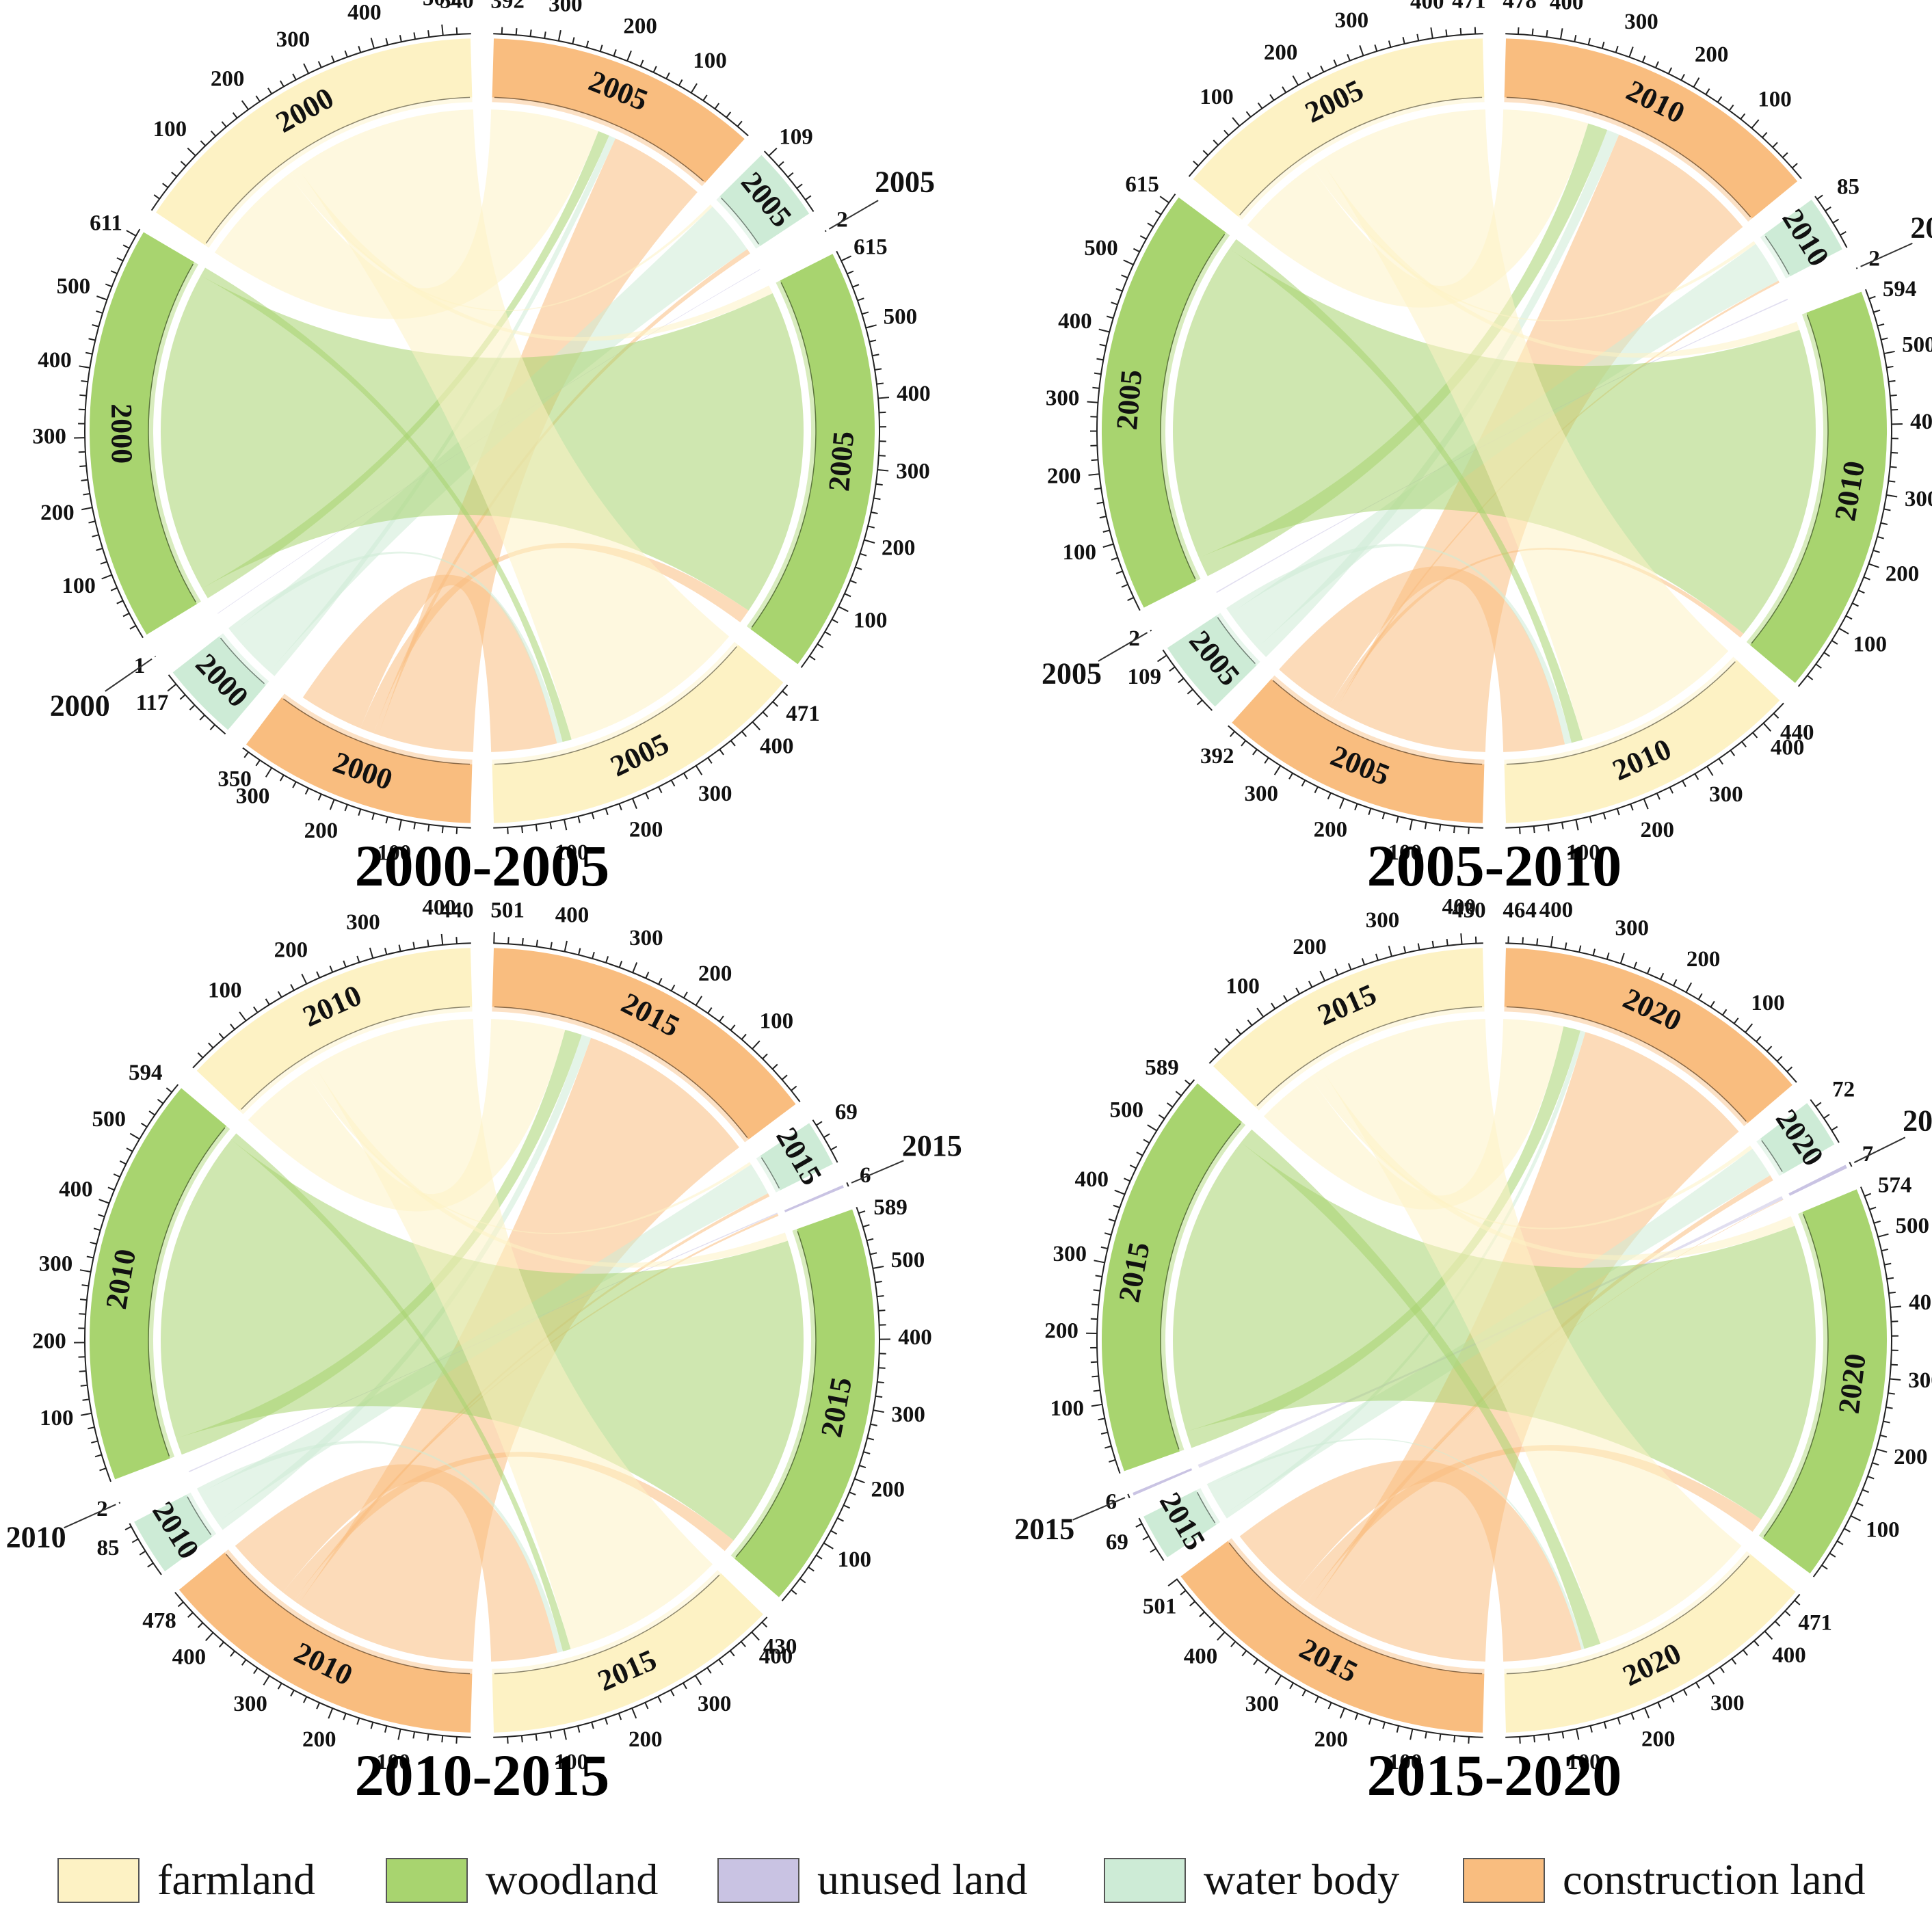 Image resolution: width=1932 pixels, height=1929 pixels. What do you see at coordinates (457, 911) in the screenshot?
I see `segment-total-label: 440` at bounding box center [457, 911].